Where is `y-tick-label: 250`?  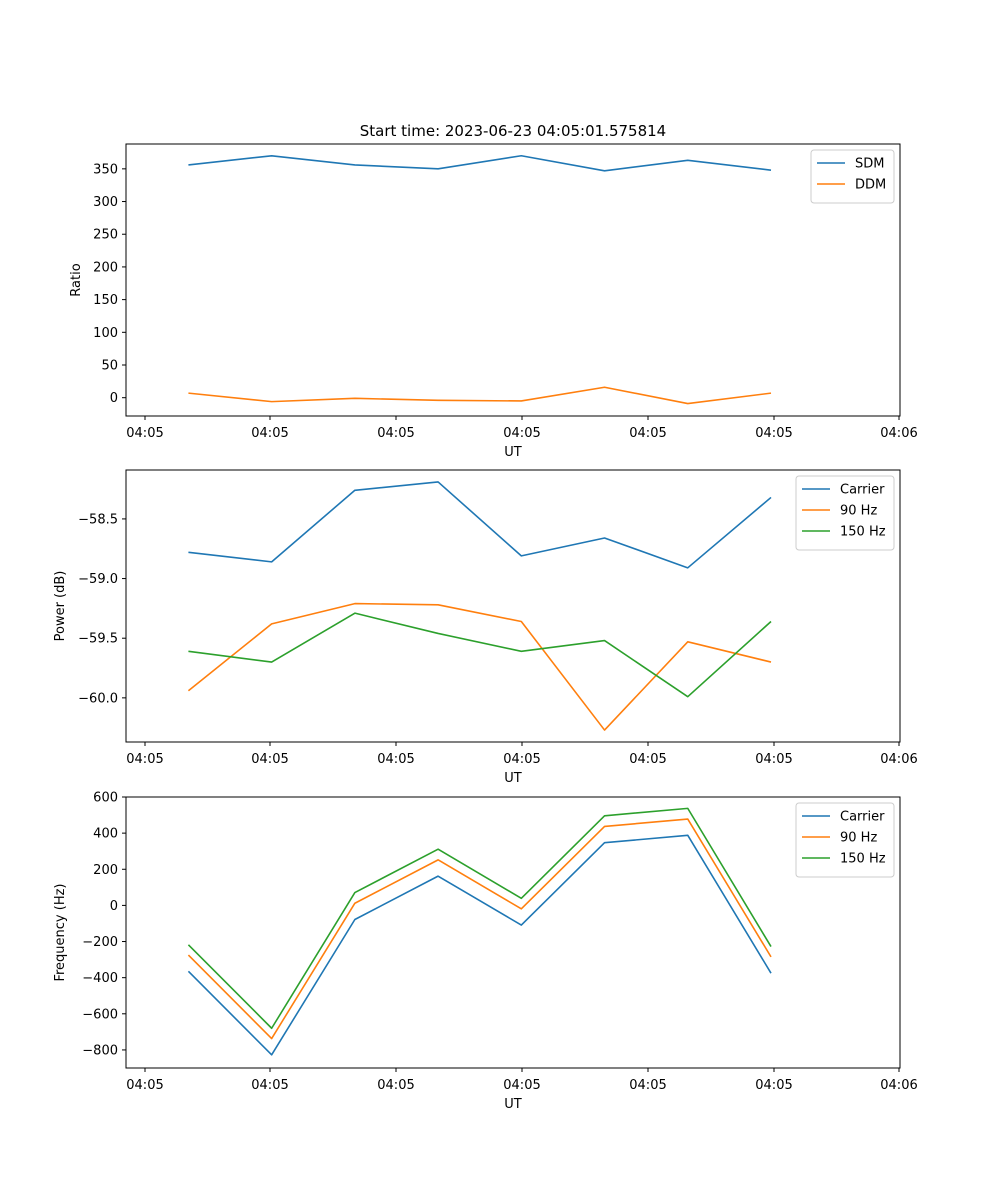 y-tick-label: 250 is located at coordinates (105, 235).